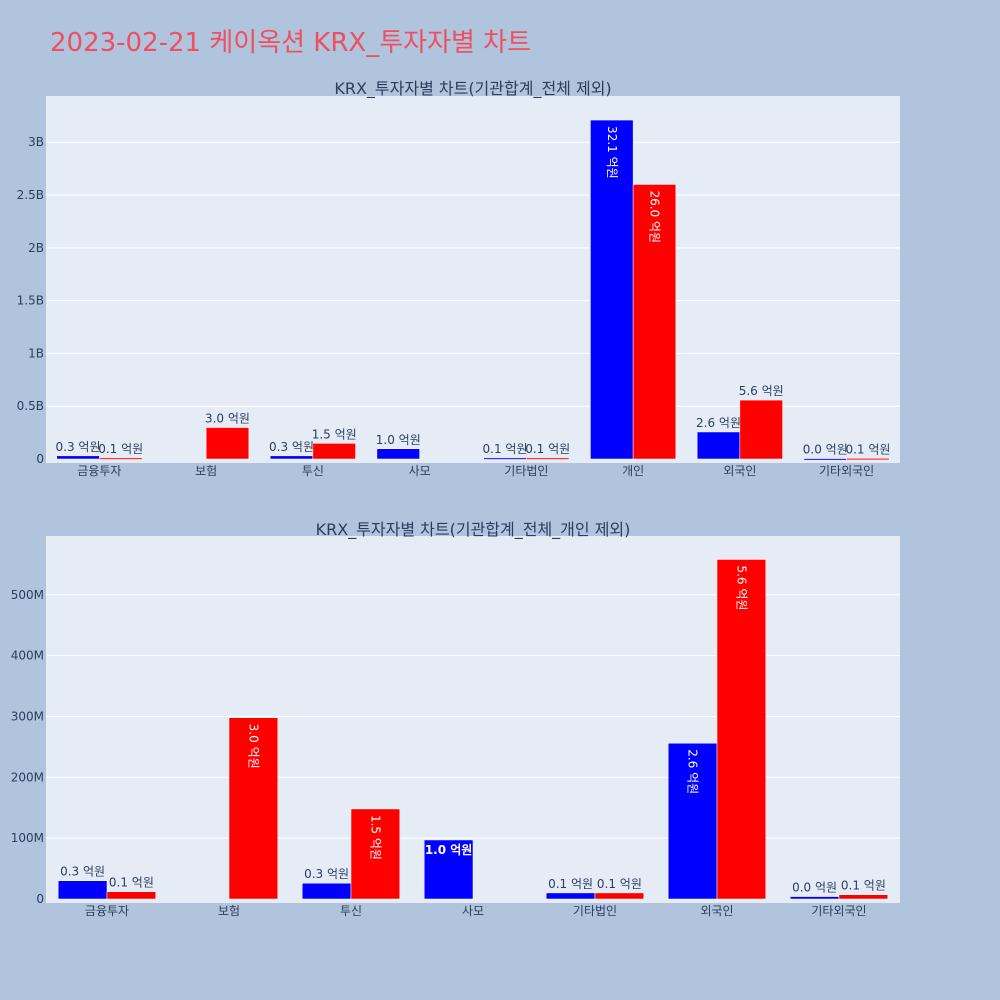 The image size is (1000, 1000). I want to click on y-tick-label: 400M, so click(27, 656).